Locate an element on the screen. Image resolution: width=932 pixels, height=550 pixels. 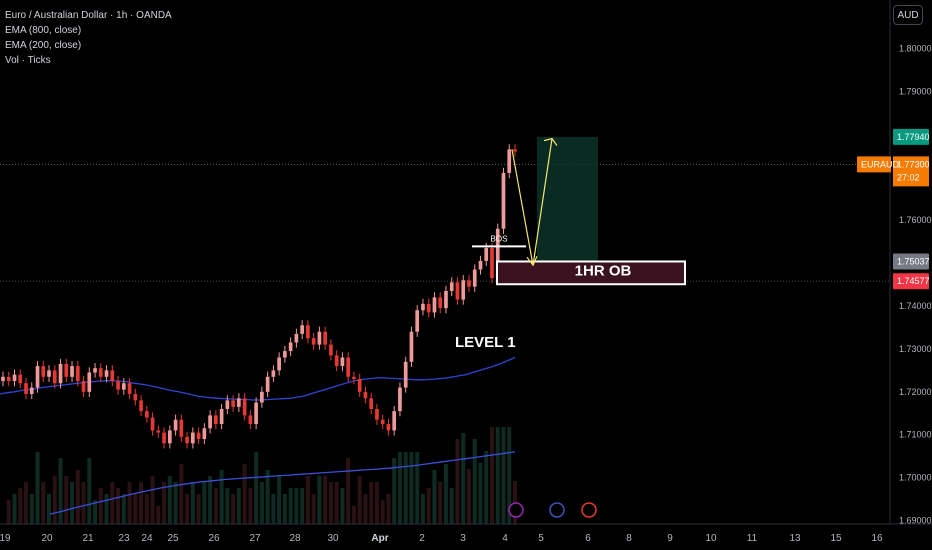
entry-price-label-box is located at coordinates (911, 261).